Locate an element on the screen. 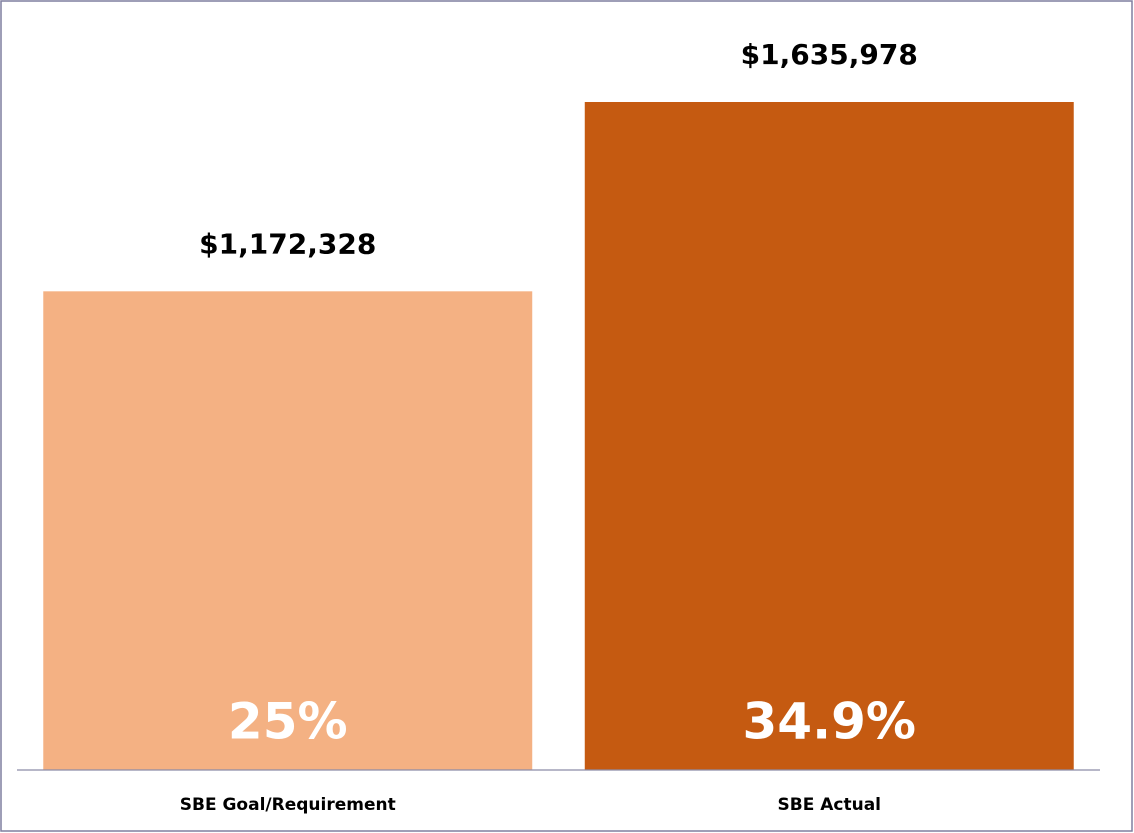 The height and width of the screenshot is (833, 1134). percent-label: 25% is located at coordinates (288, 722).